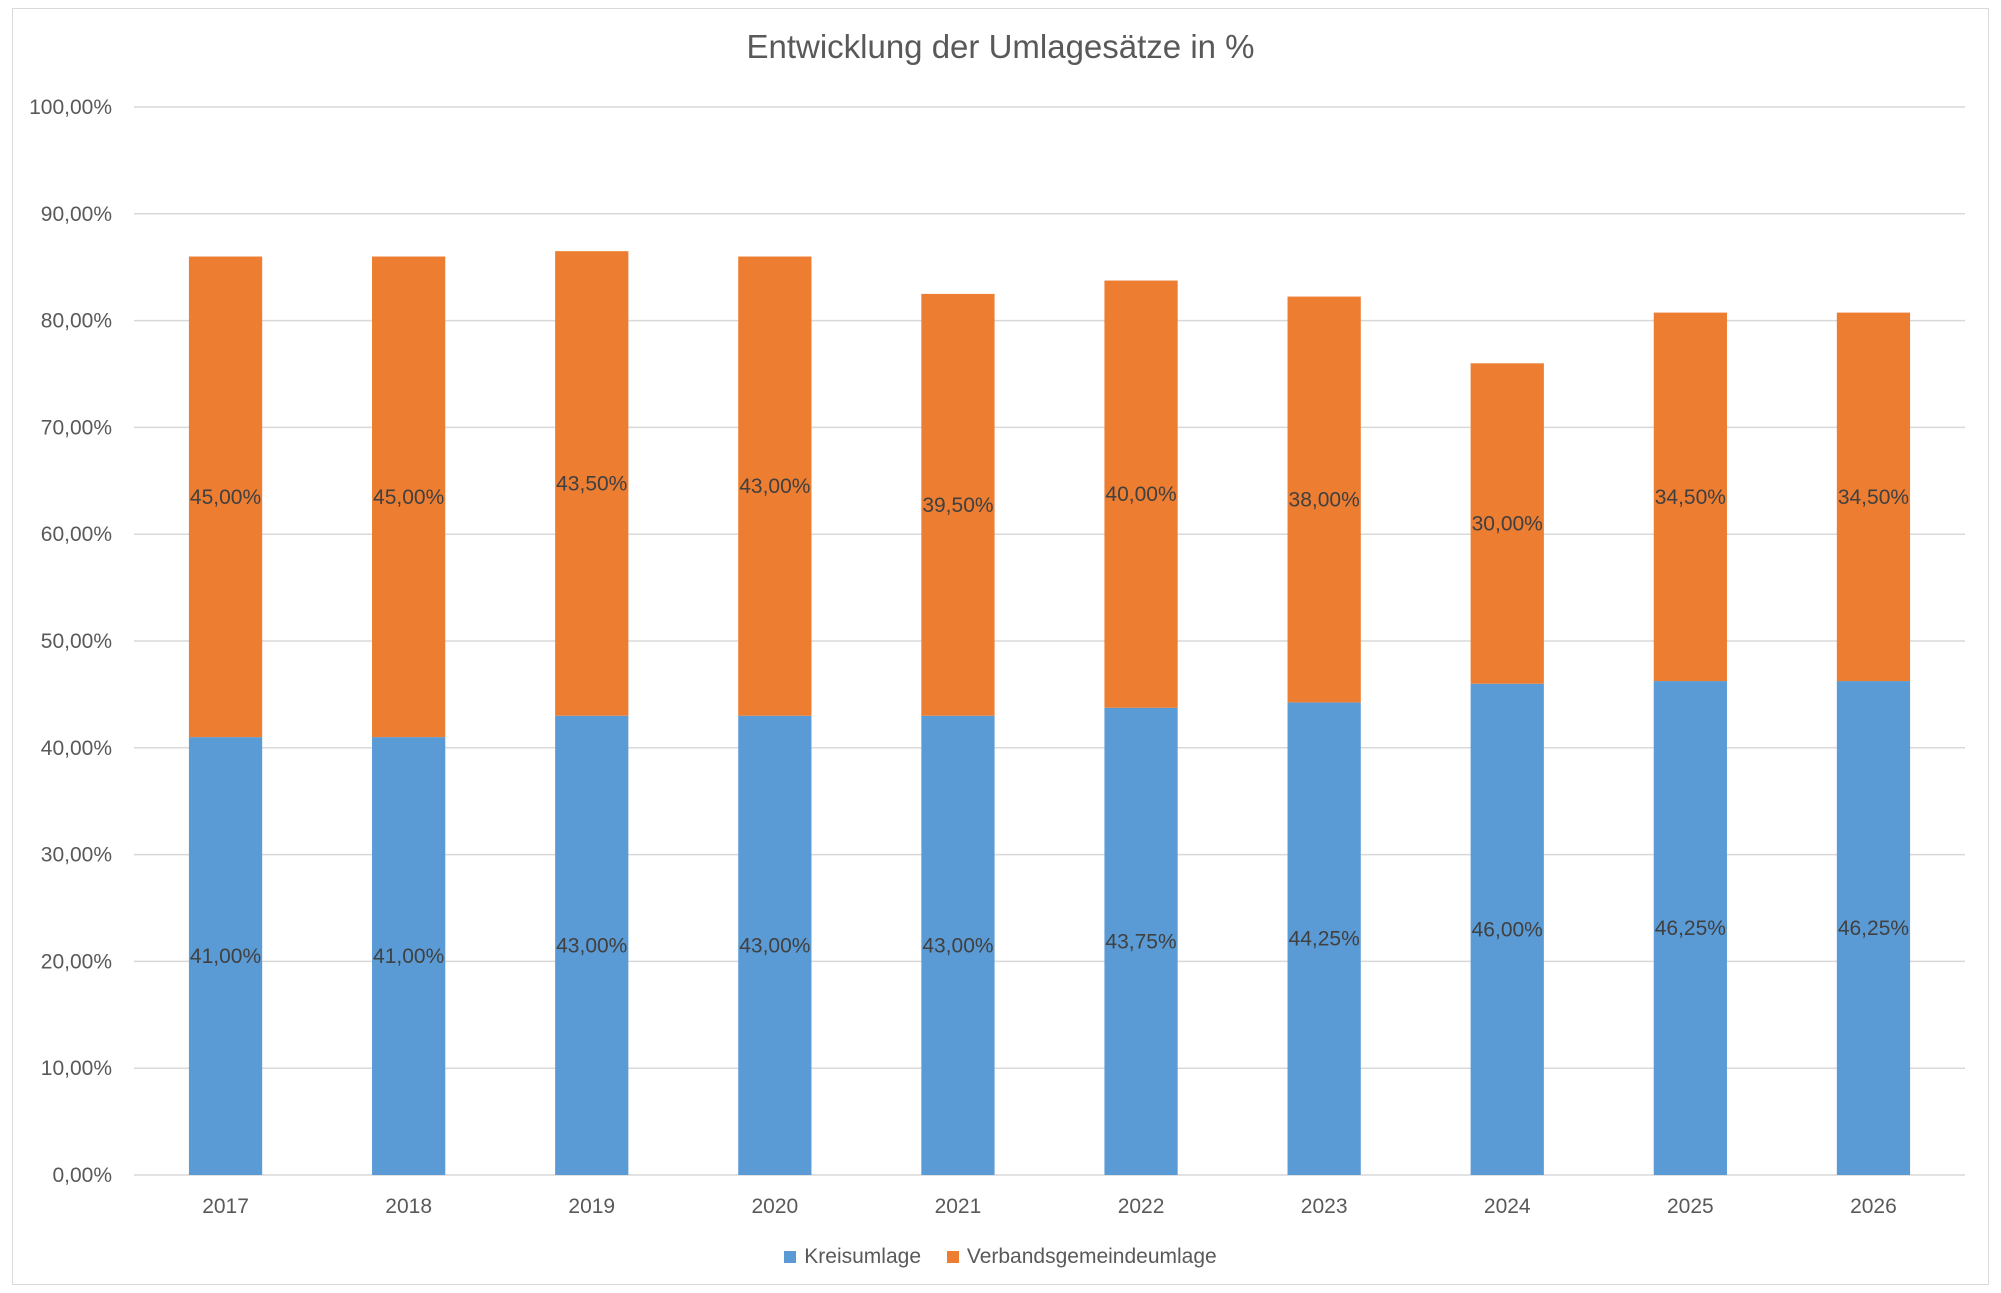  Describe the element at coordinates (1049, 1206) in the screenshot. I see `x-axis: 2017 2018 2019 2020 2021 2022 2023 2024 2025 2026` at that location.